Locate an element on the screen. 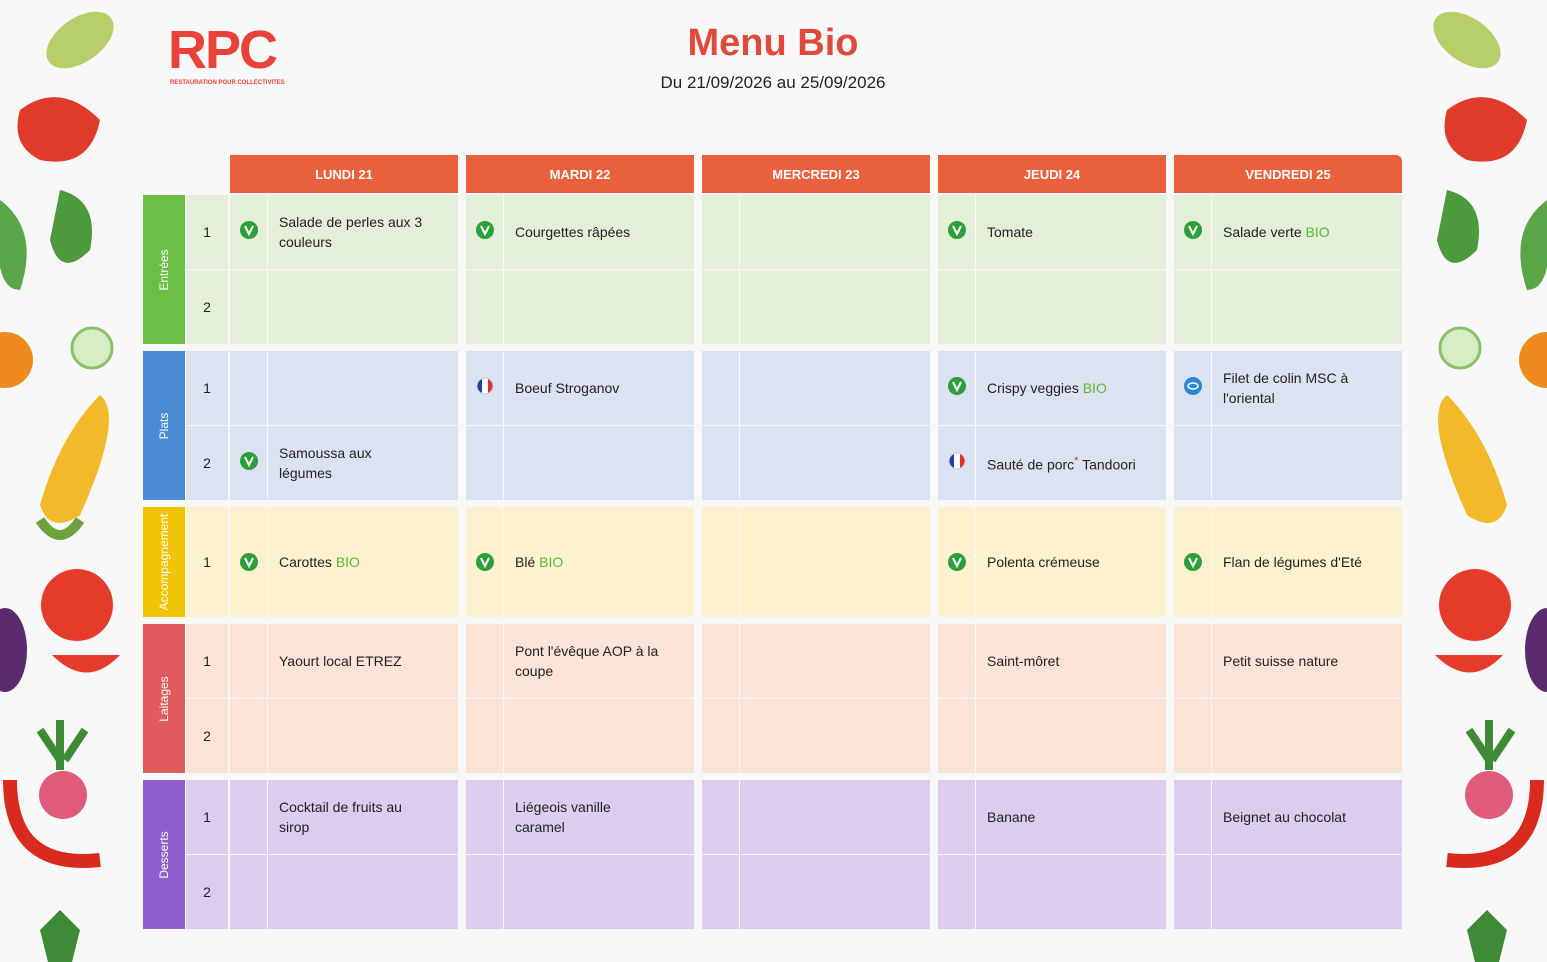 This screenshot has height=962, width=1547. dish-text: Pont l'évêque AOP à la coupe is located at coordinates (589, 661).